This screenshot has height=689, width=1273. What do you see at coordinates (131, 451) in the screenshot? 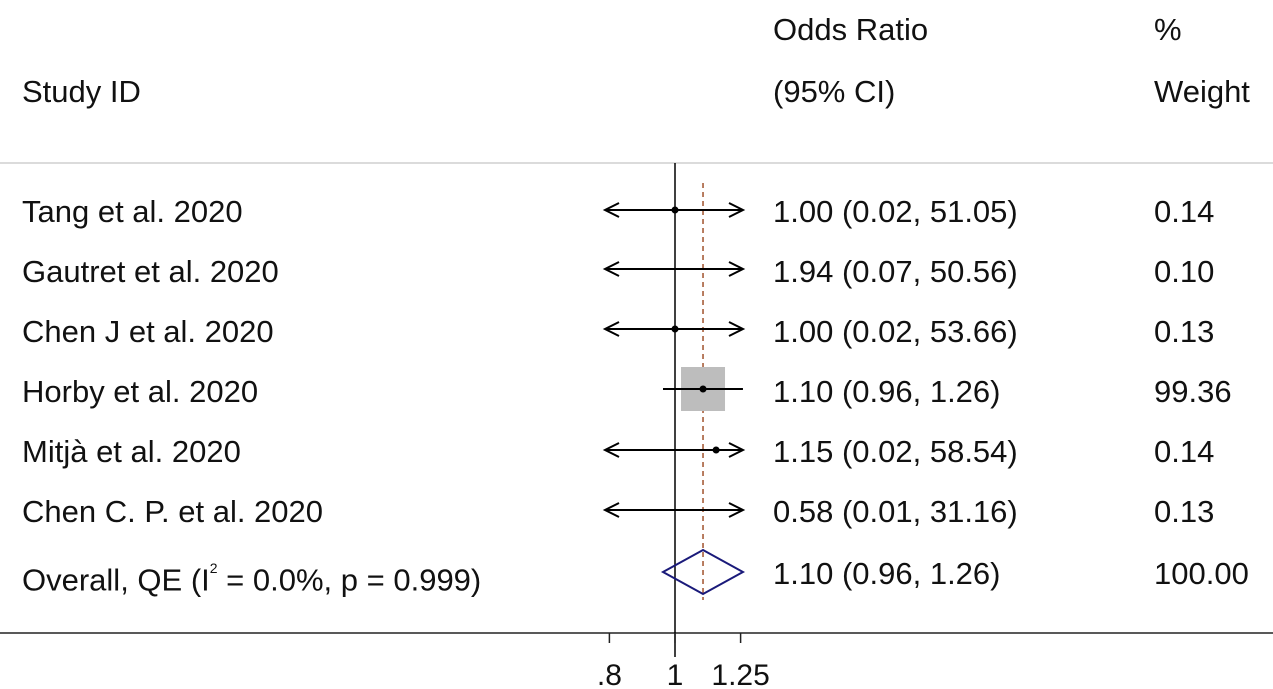
I see `study-label: Mitjà et al. 2020` at bounding box center [131, 451].